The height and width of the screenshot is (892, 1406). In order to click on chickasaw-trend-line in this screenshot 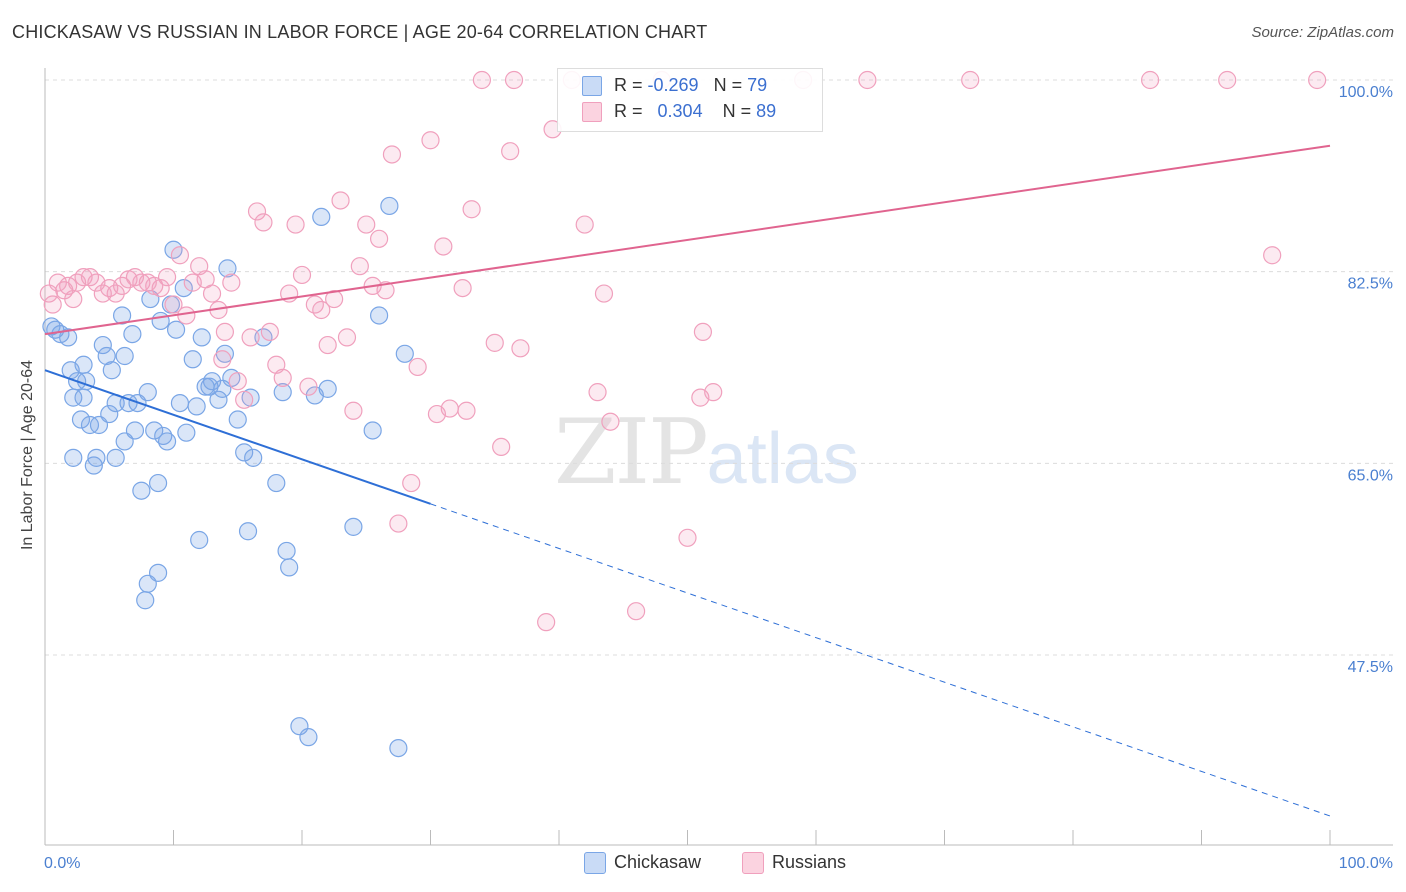, I will do `click(237, 437)`.